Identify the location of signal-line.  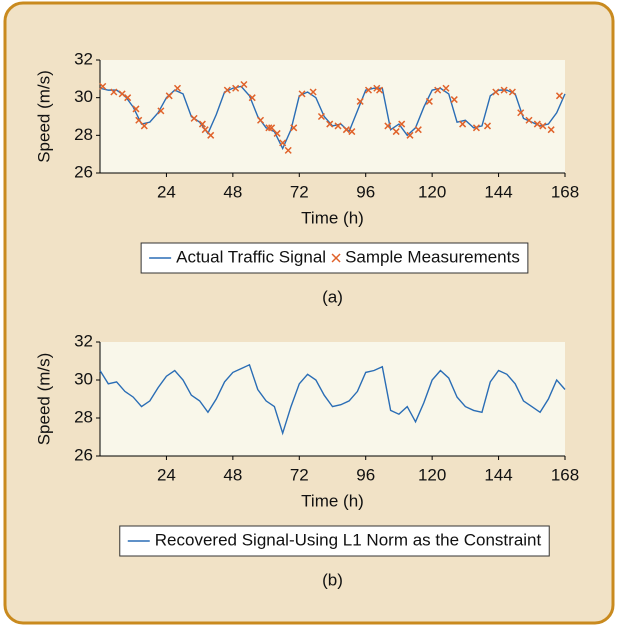
(332, 399).